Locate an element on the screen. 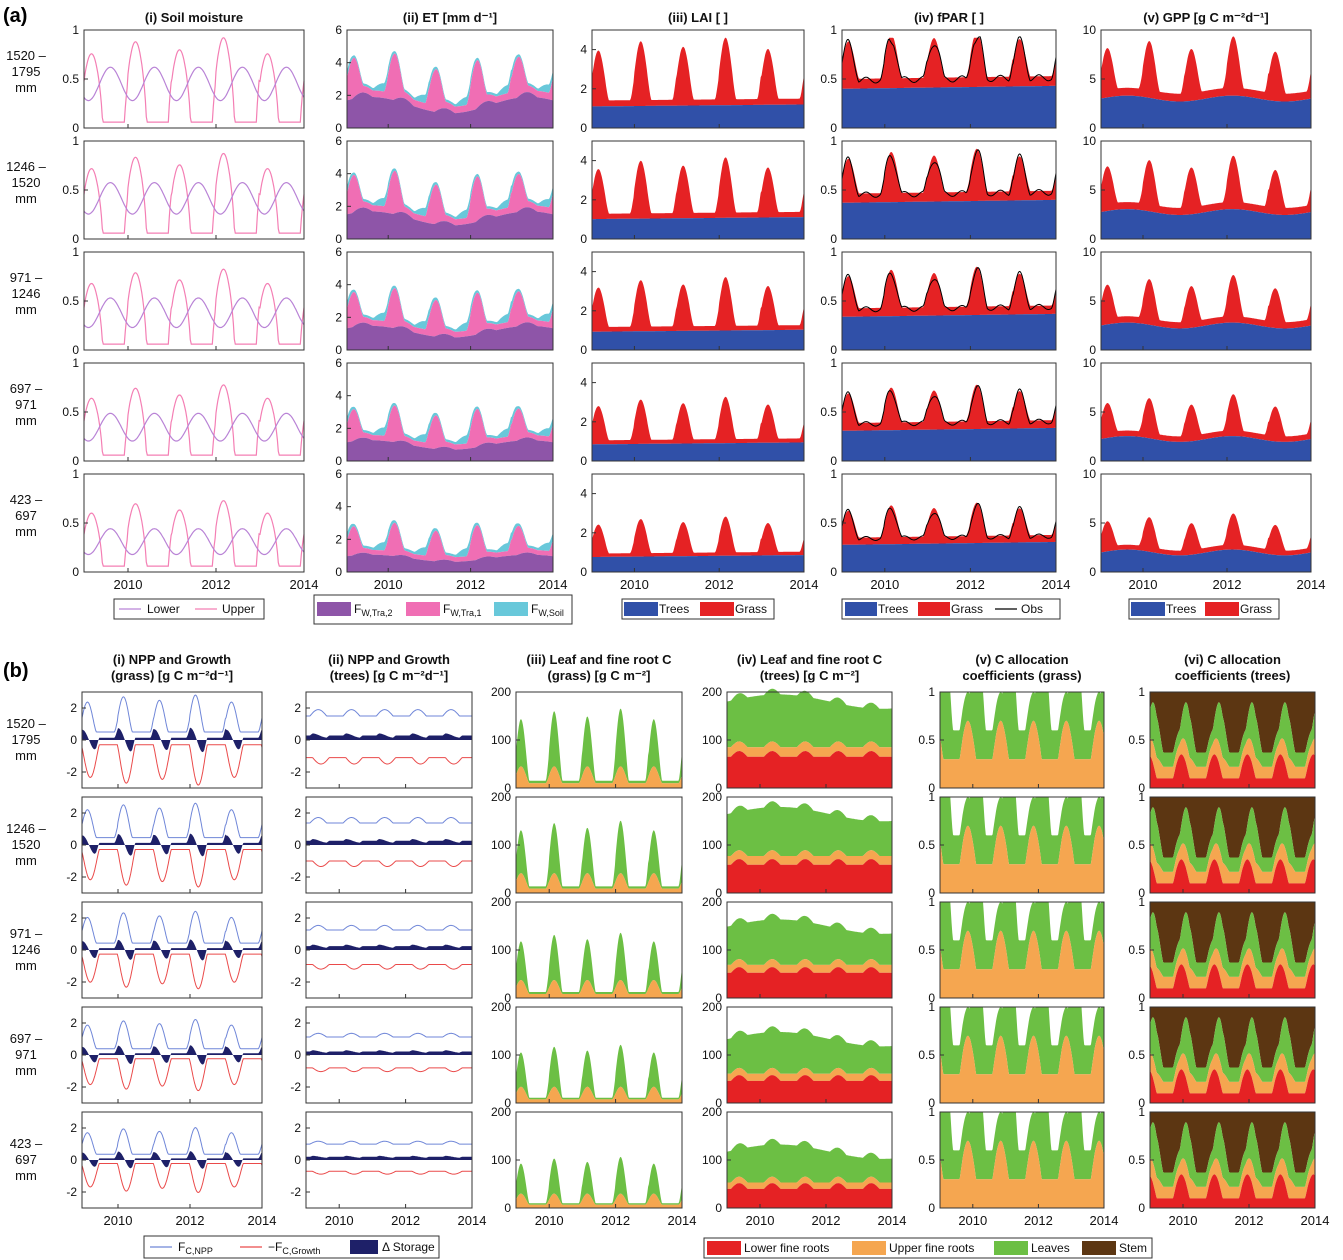 This screenshot has height=1260, width=1343. a1-r0-ticklabel-1: 0.5 is located at coordinates (70, 79).